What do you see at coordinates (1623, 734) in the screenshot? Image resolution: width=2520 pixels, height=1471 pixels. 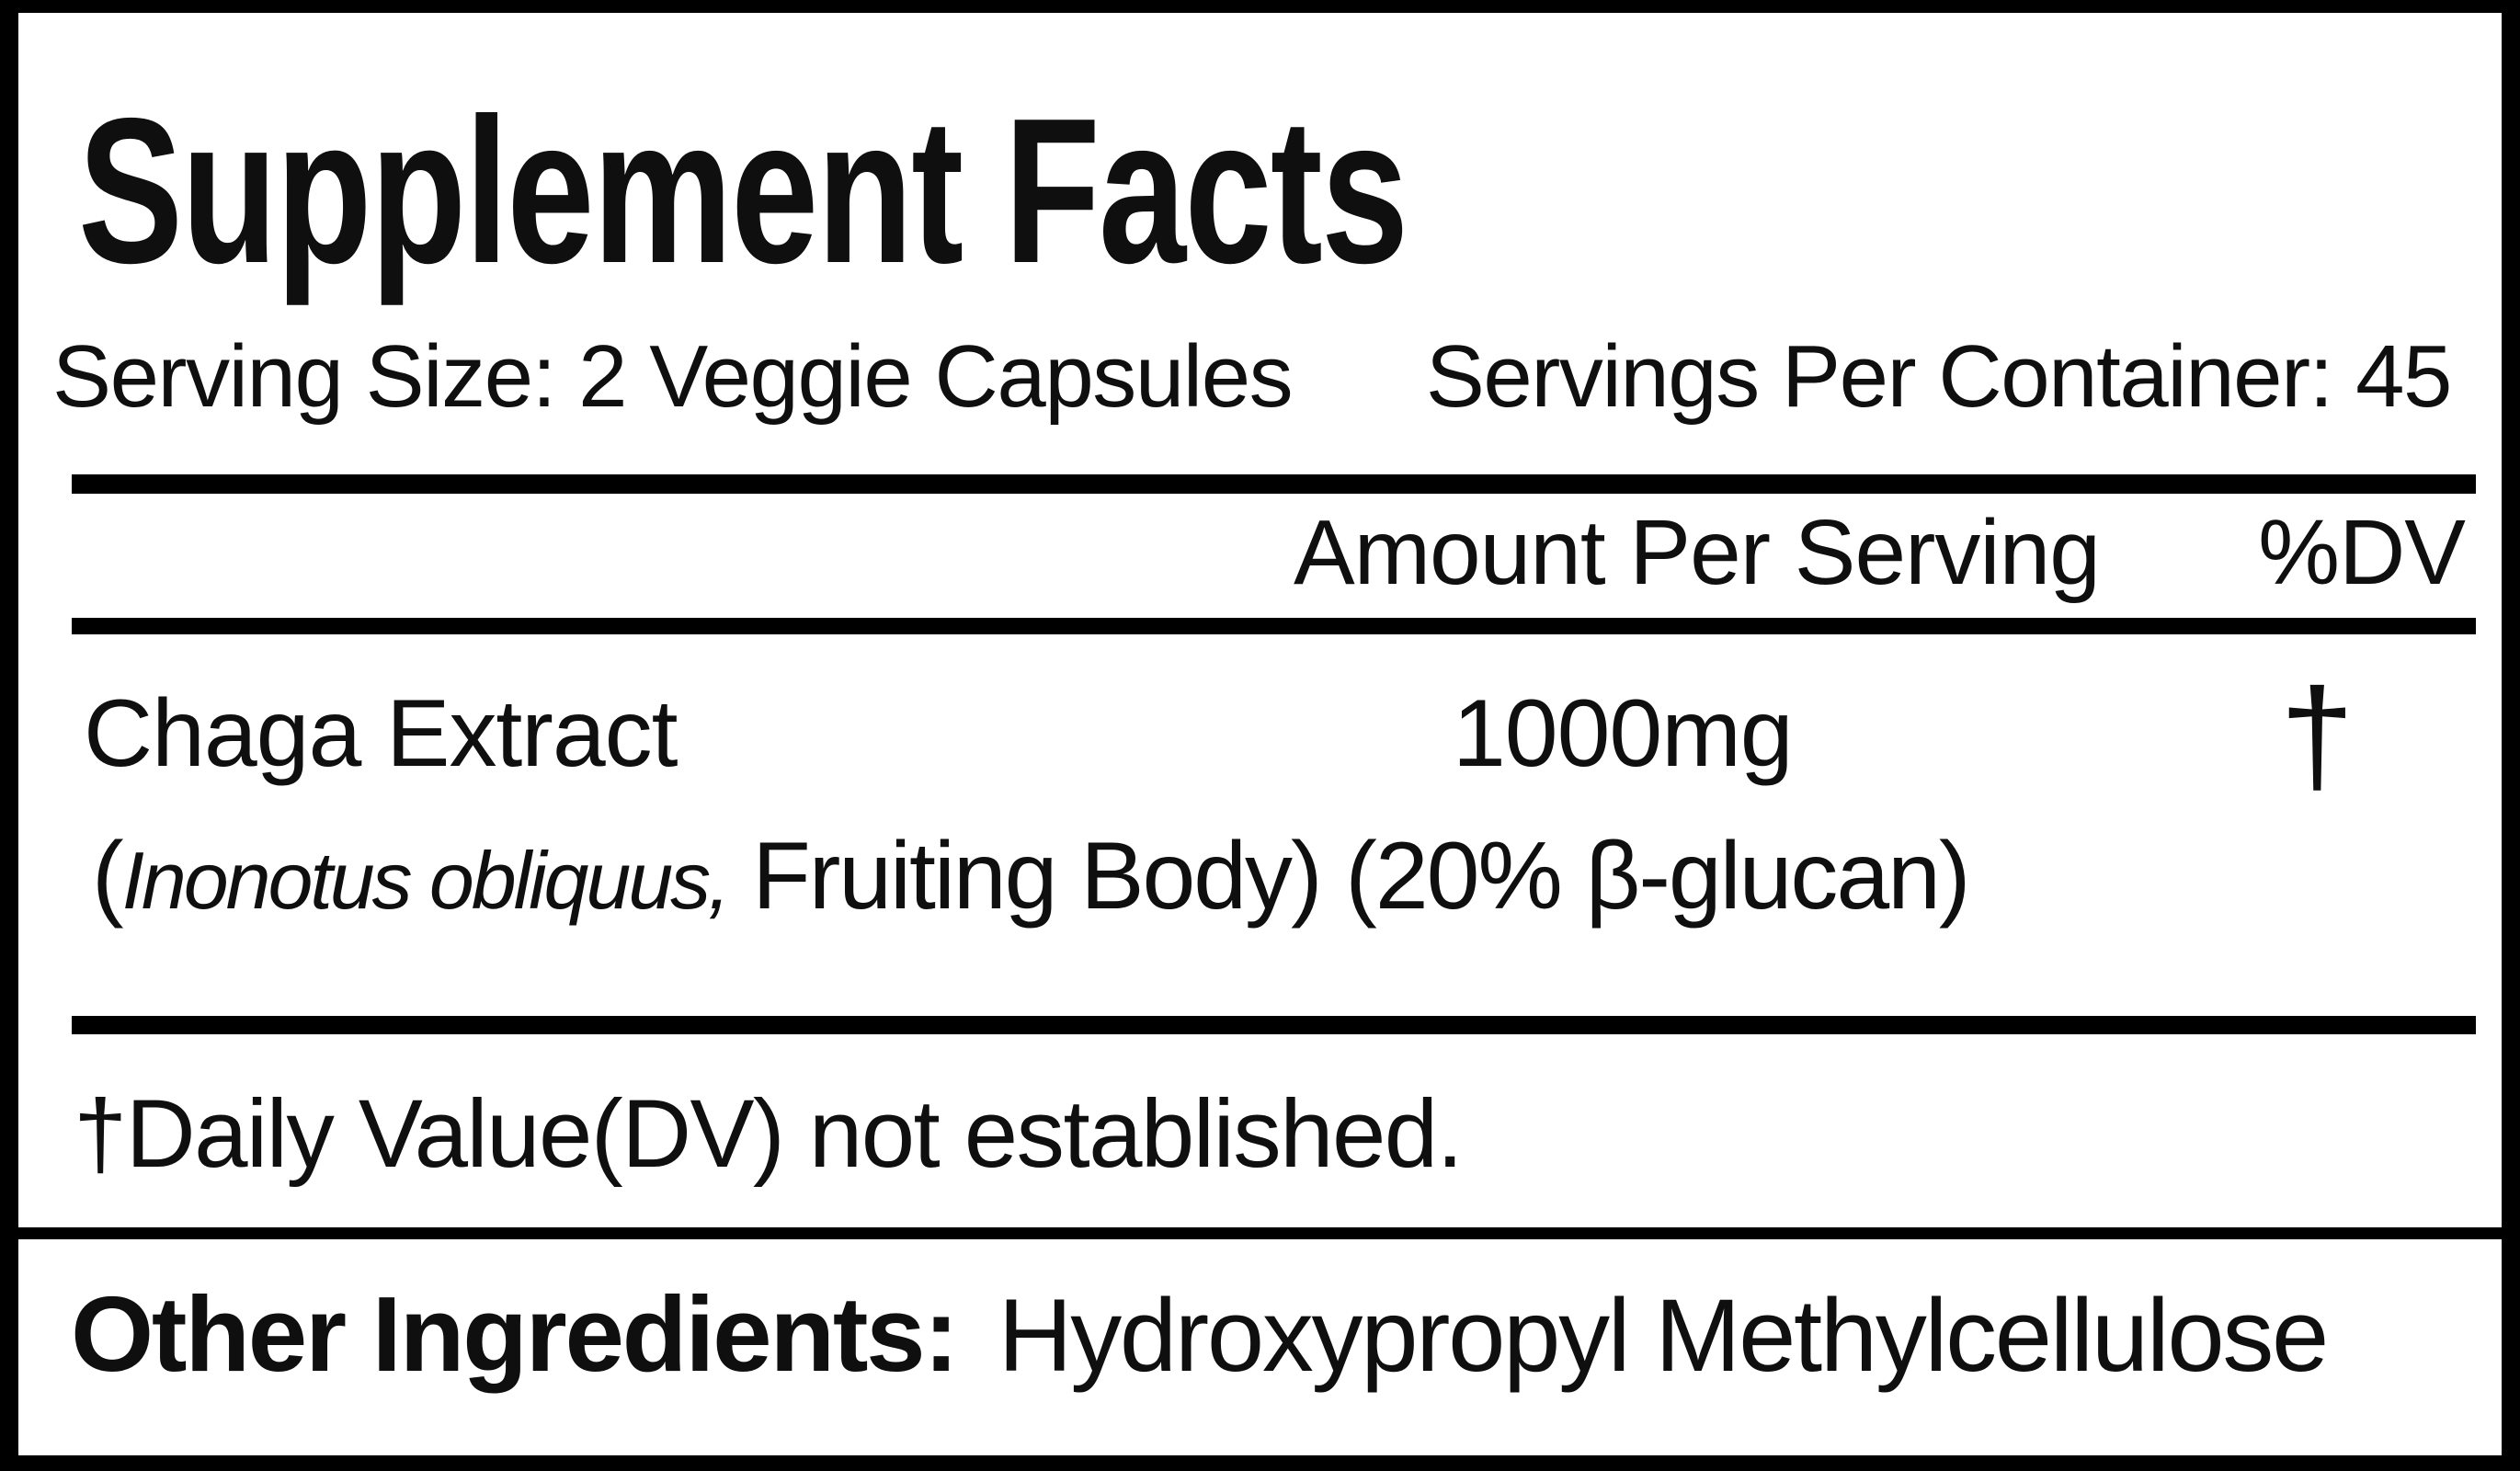 I see `ingredient-amount: 1000mg` at bounding box center [1623, 734].